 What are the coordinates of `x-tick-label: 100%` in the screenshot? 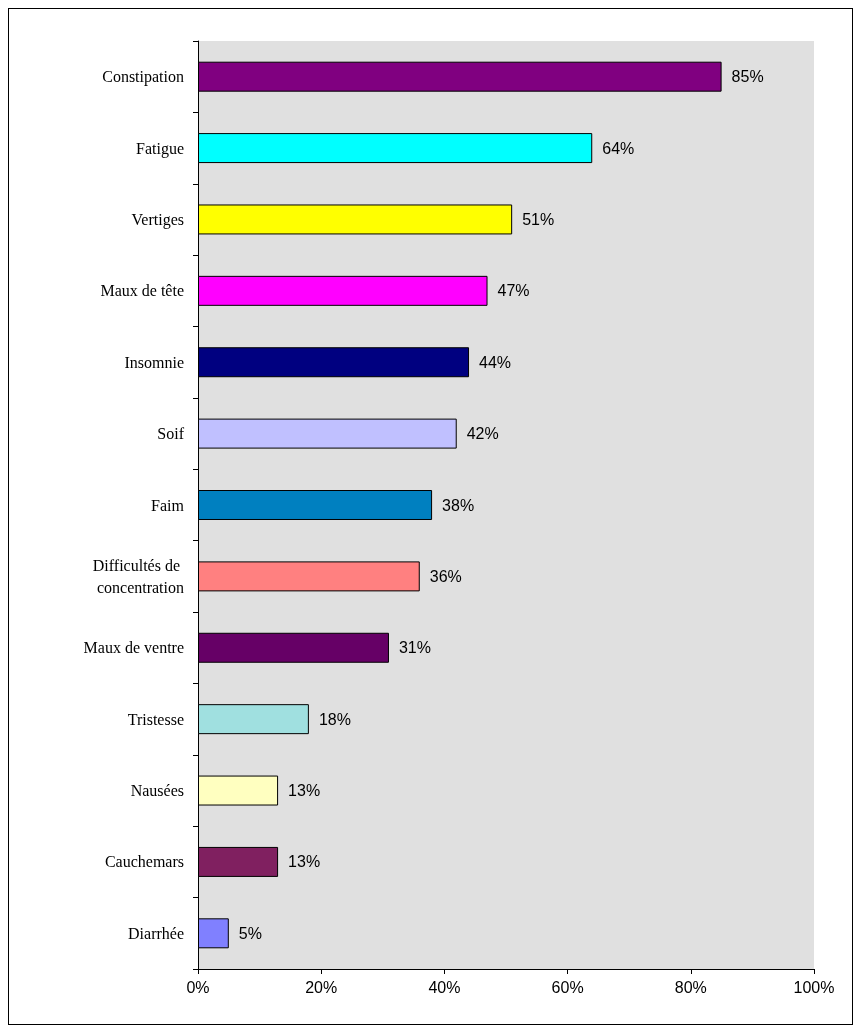 It's located at (814, 987).